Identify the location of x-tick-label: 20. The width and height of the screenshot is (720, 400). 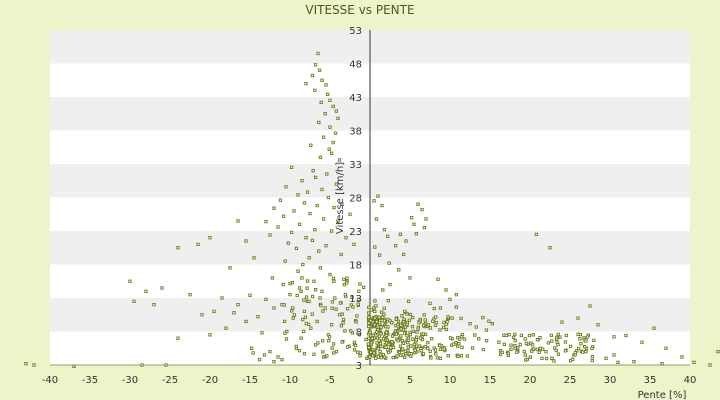
(530, 380).